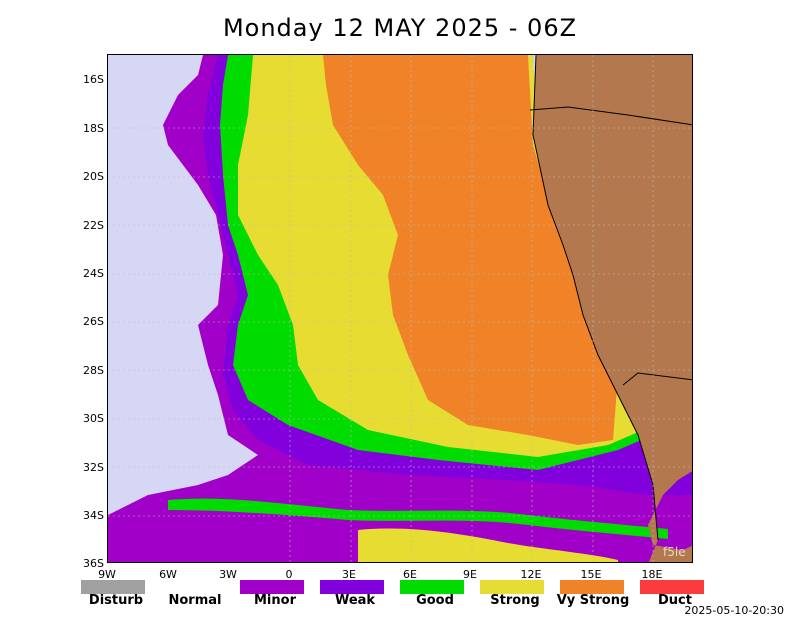 This screenshot has width=800, height=618. I want to click on x-tick-label: 9W, so click(107, 574).